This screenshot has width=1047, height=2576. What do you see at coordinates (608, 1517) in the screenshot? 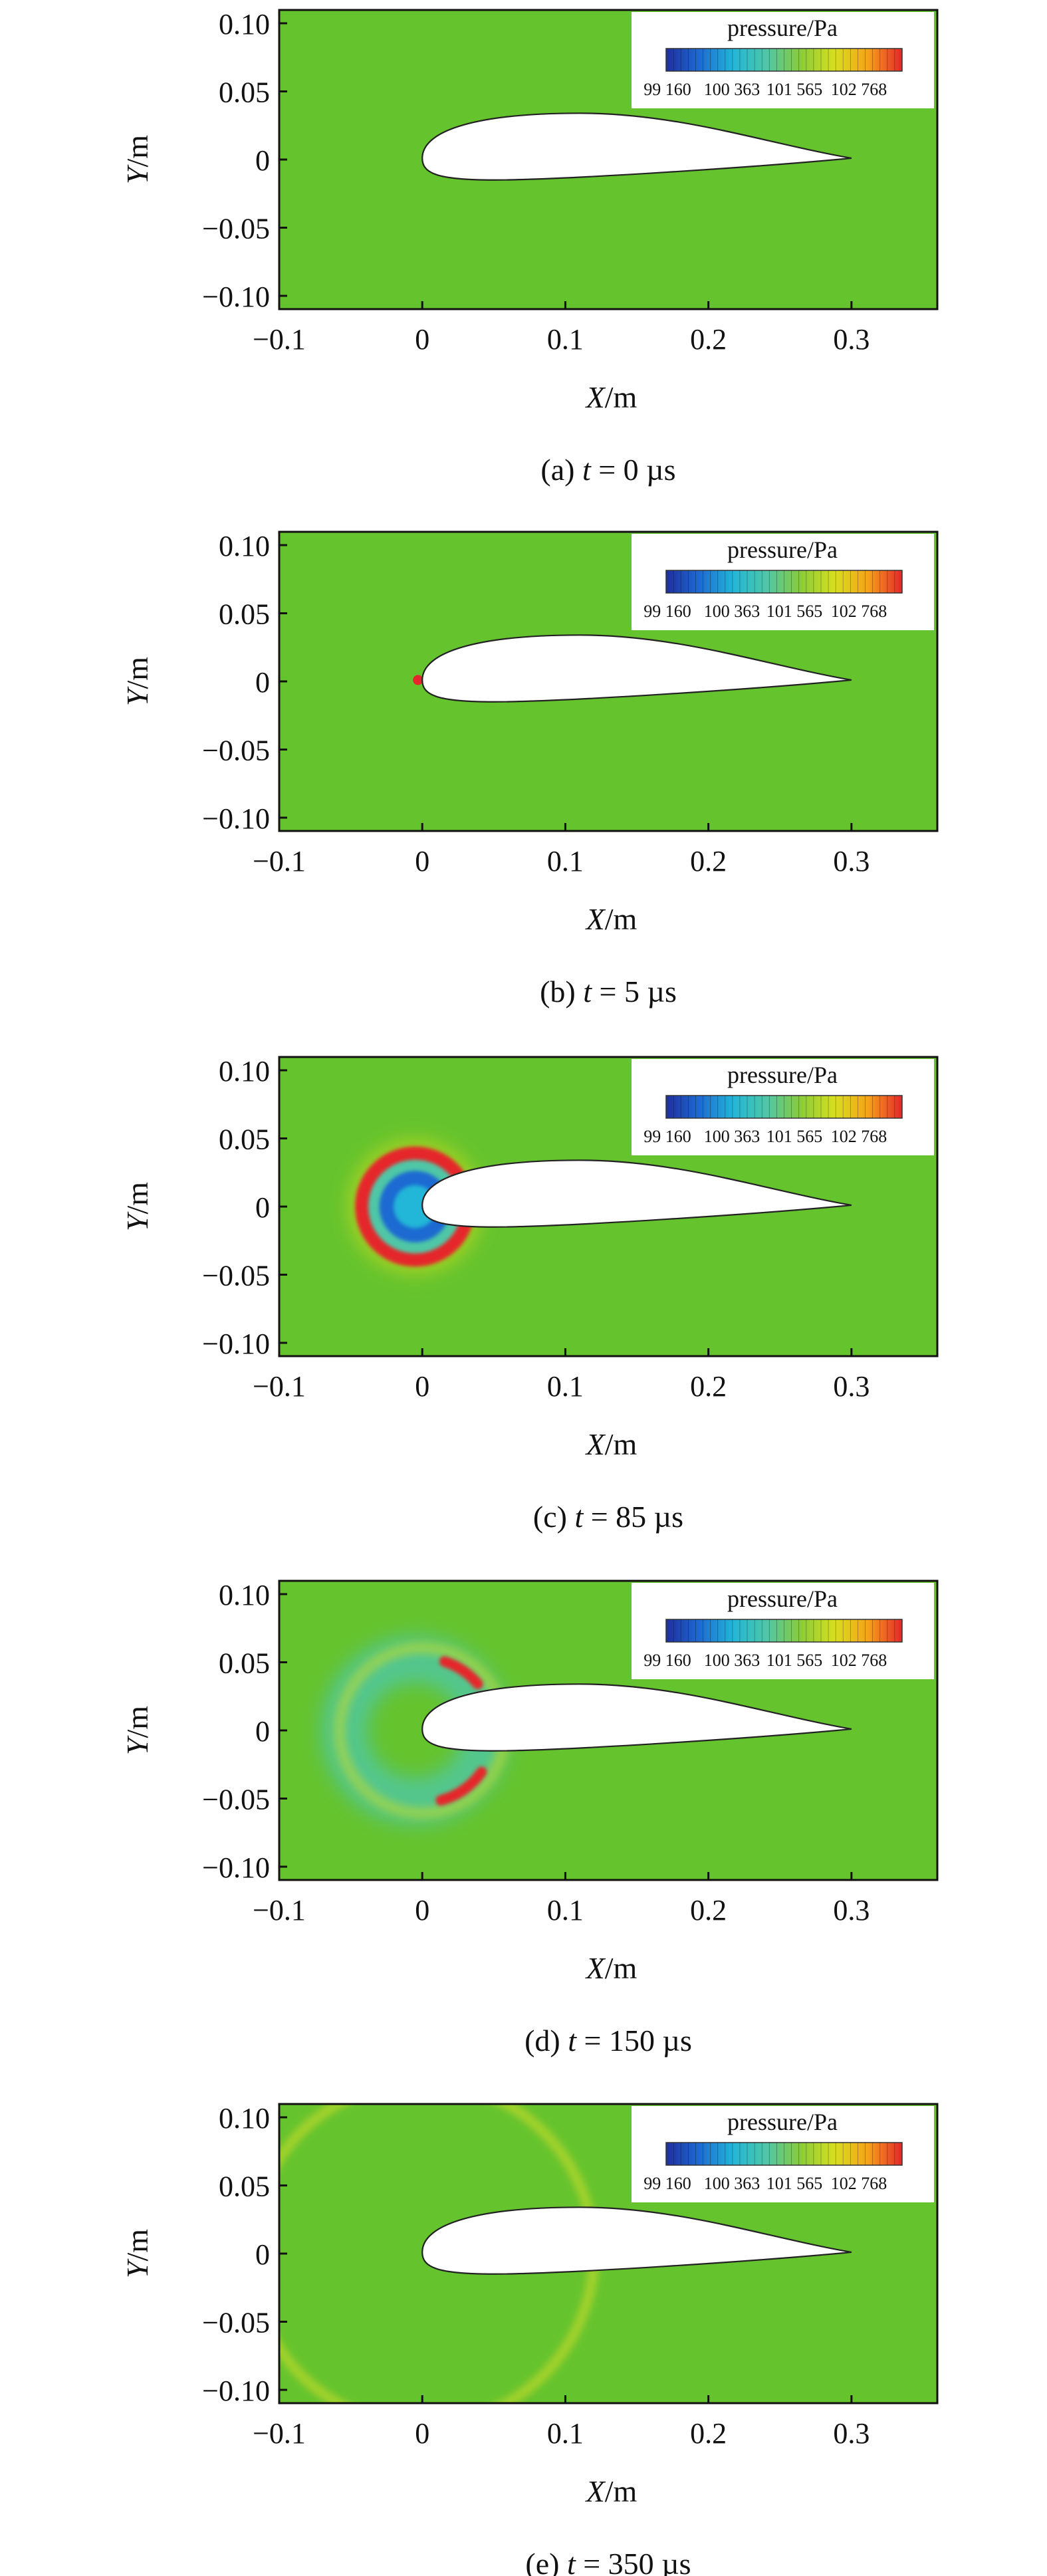
I see `panel-caption: (c) t = 85 µs` at bounding box center [608, 1517].